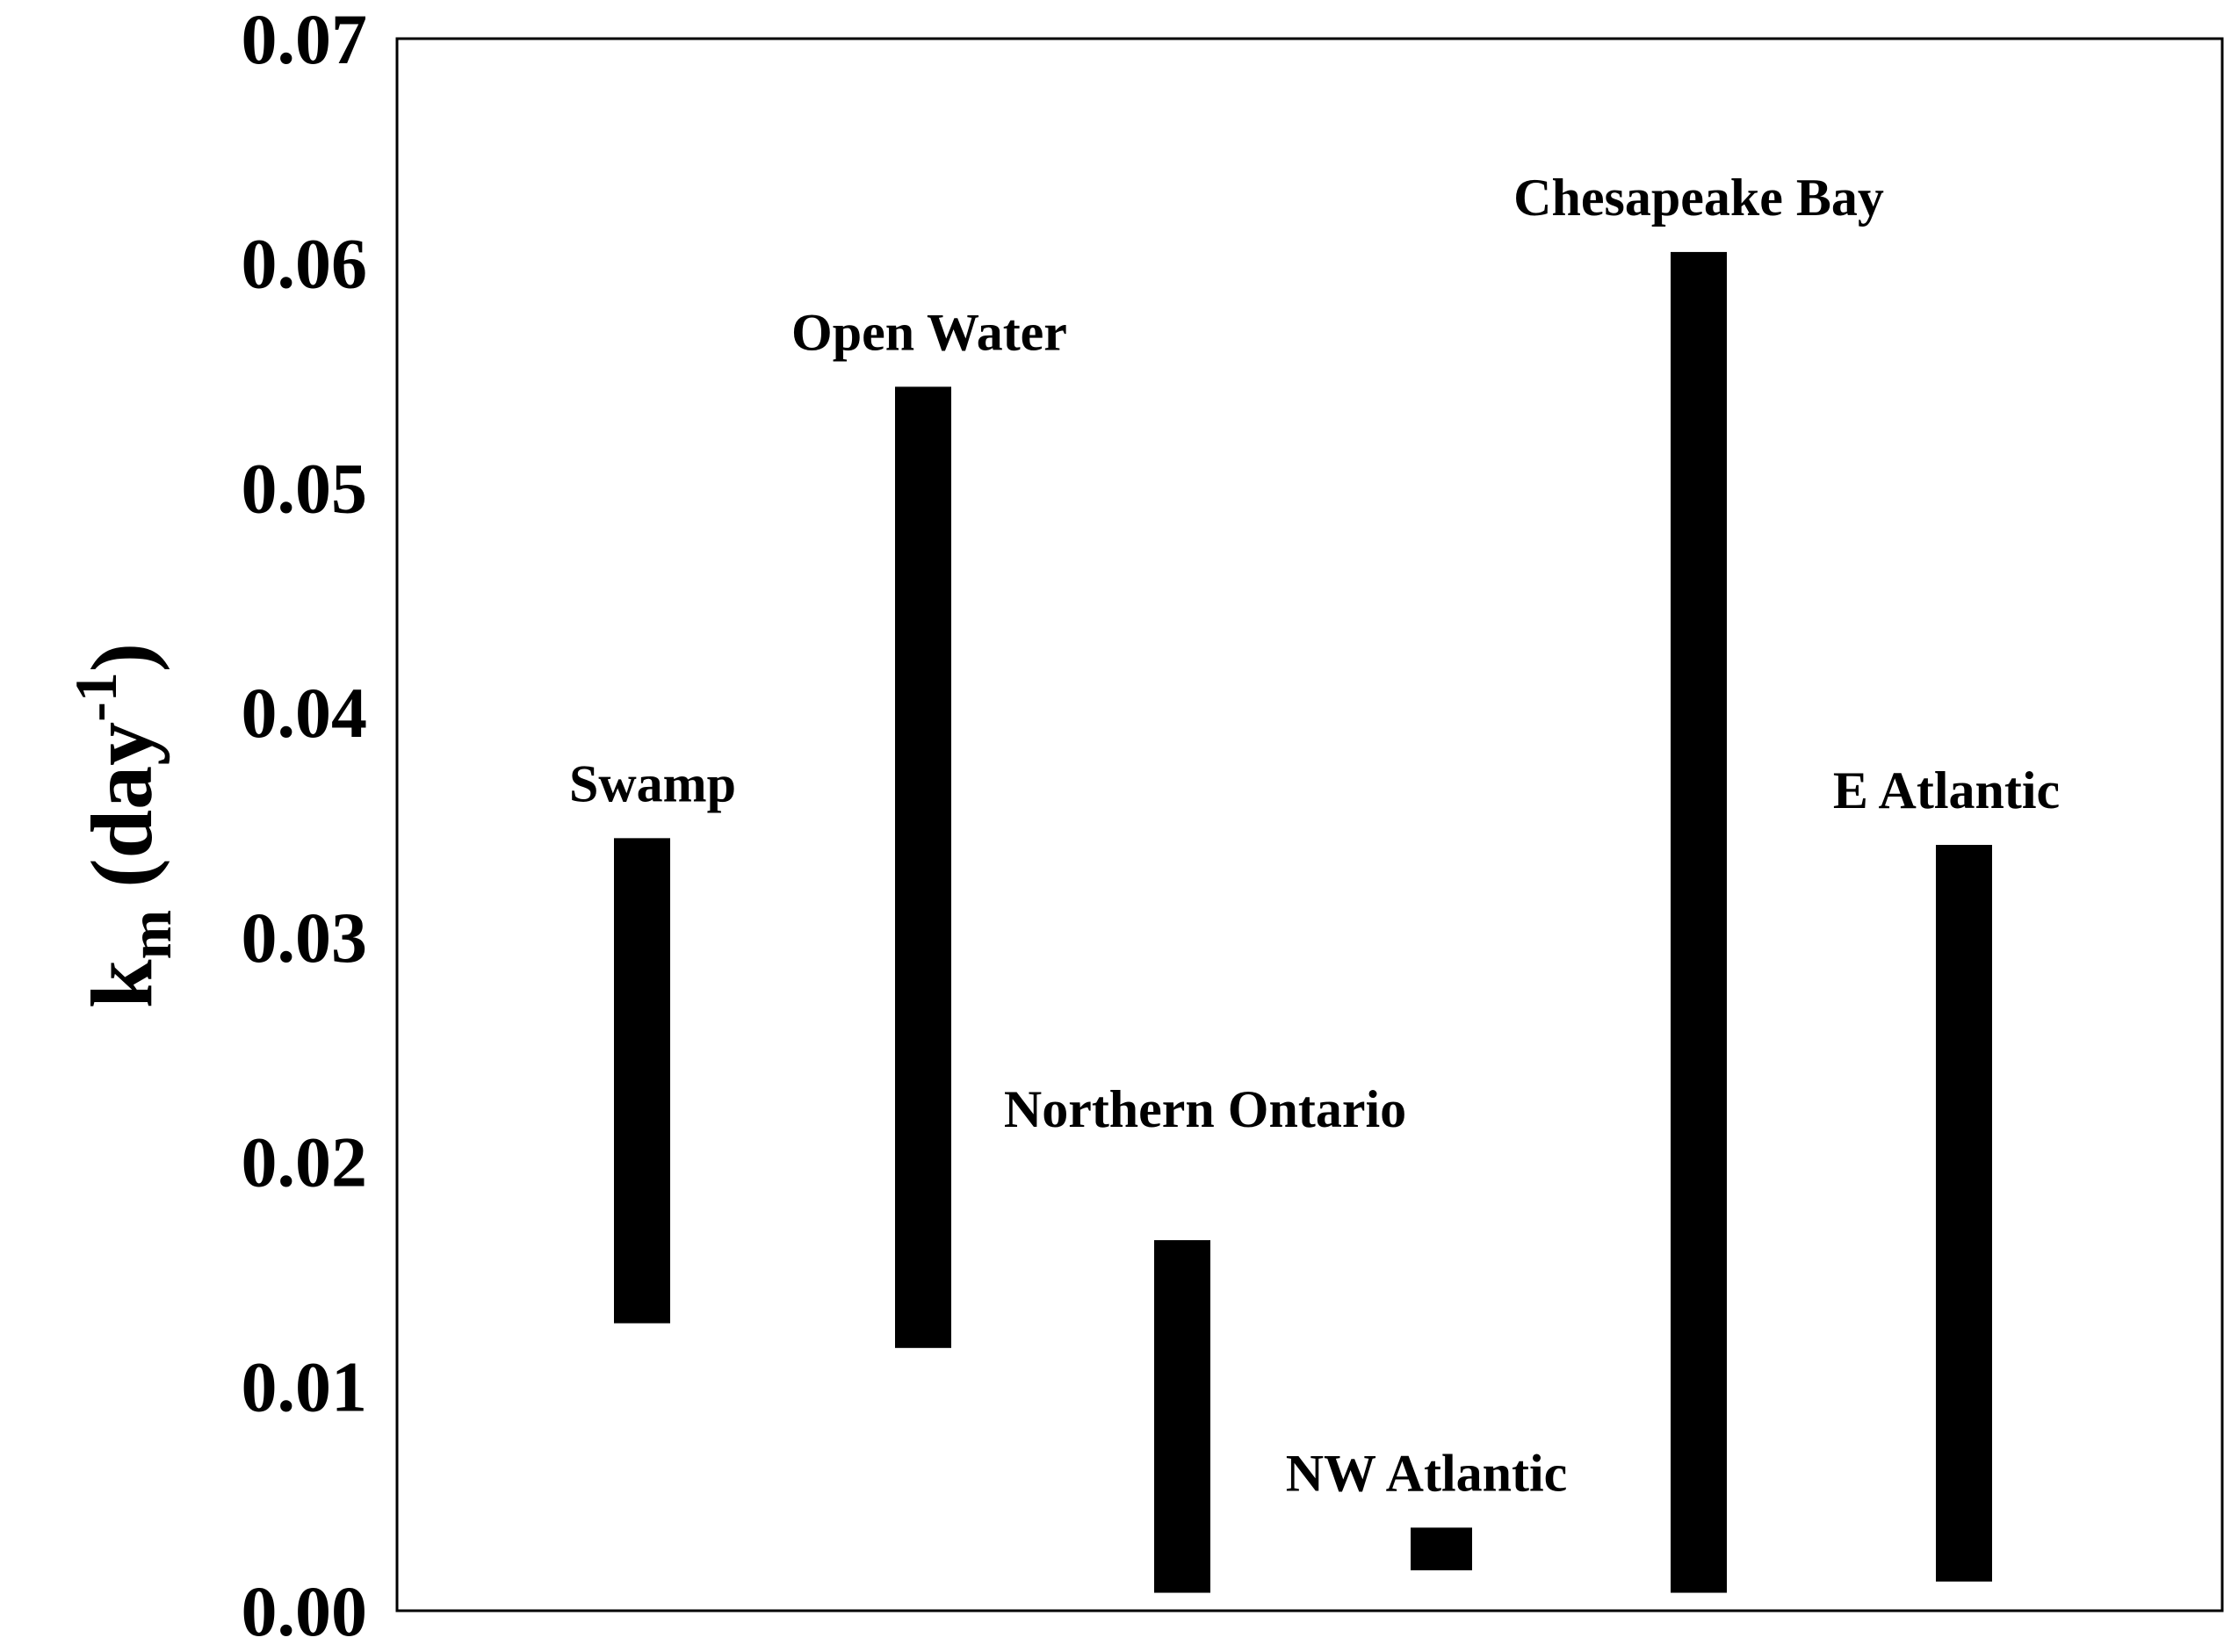 This screenshot has width=2231, height=1652. I want to click on y-tick-label: 0.01, so click(305, 1386).